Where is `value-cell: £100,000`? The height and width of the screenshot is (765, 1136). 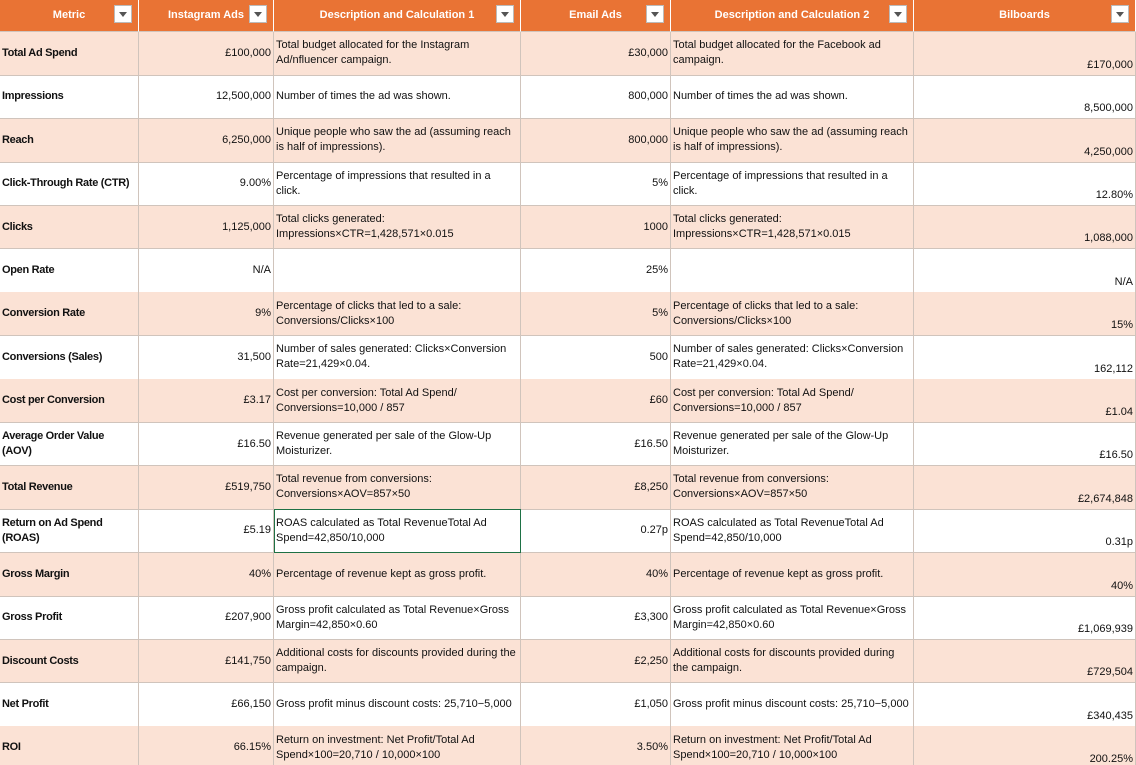
value-cell: £100,000 is located at coordinates (206, 54).